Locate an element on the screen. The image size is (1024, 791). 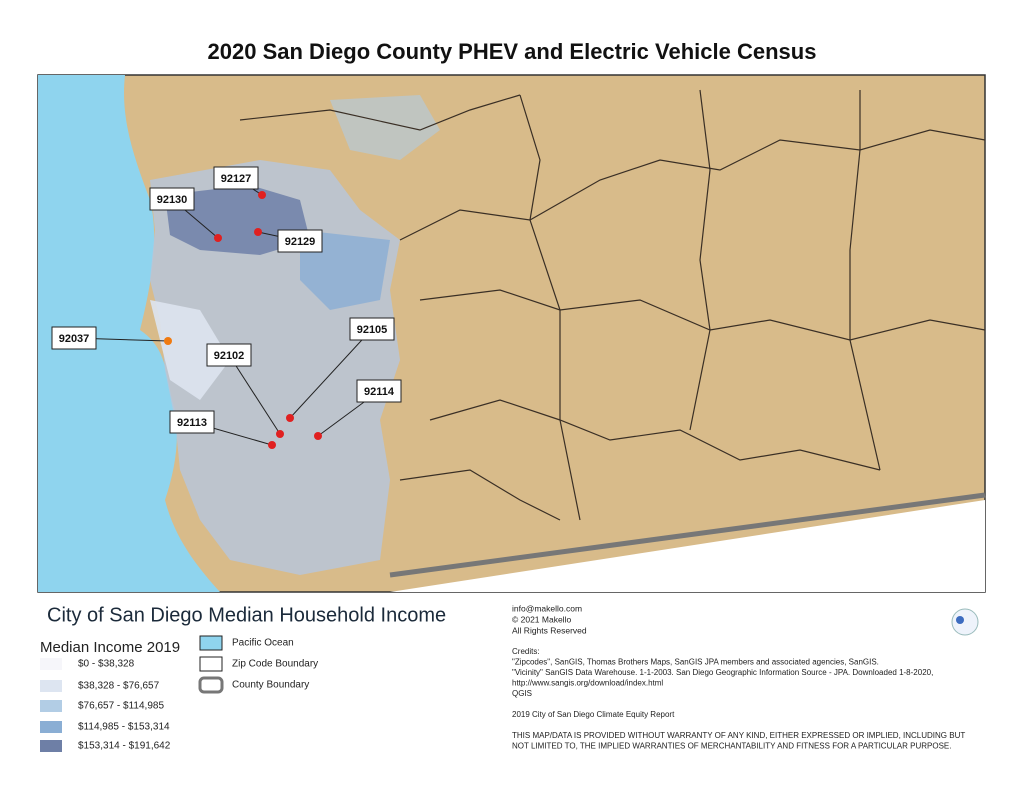
zip-label: 92130 is located at coordinates (172, 200).